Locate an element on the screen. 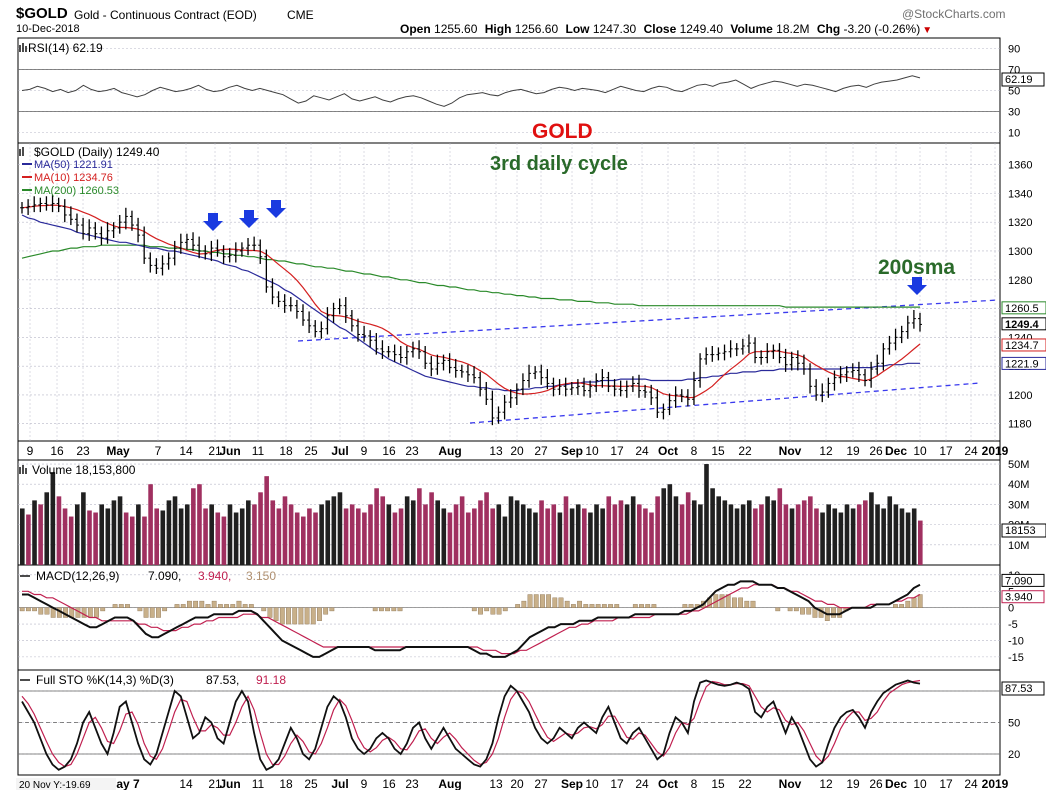 This screenshot has height=790, width=1046. date-tick-label: 26 is located at coordinates (876, 451).